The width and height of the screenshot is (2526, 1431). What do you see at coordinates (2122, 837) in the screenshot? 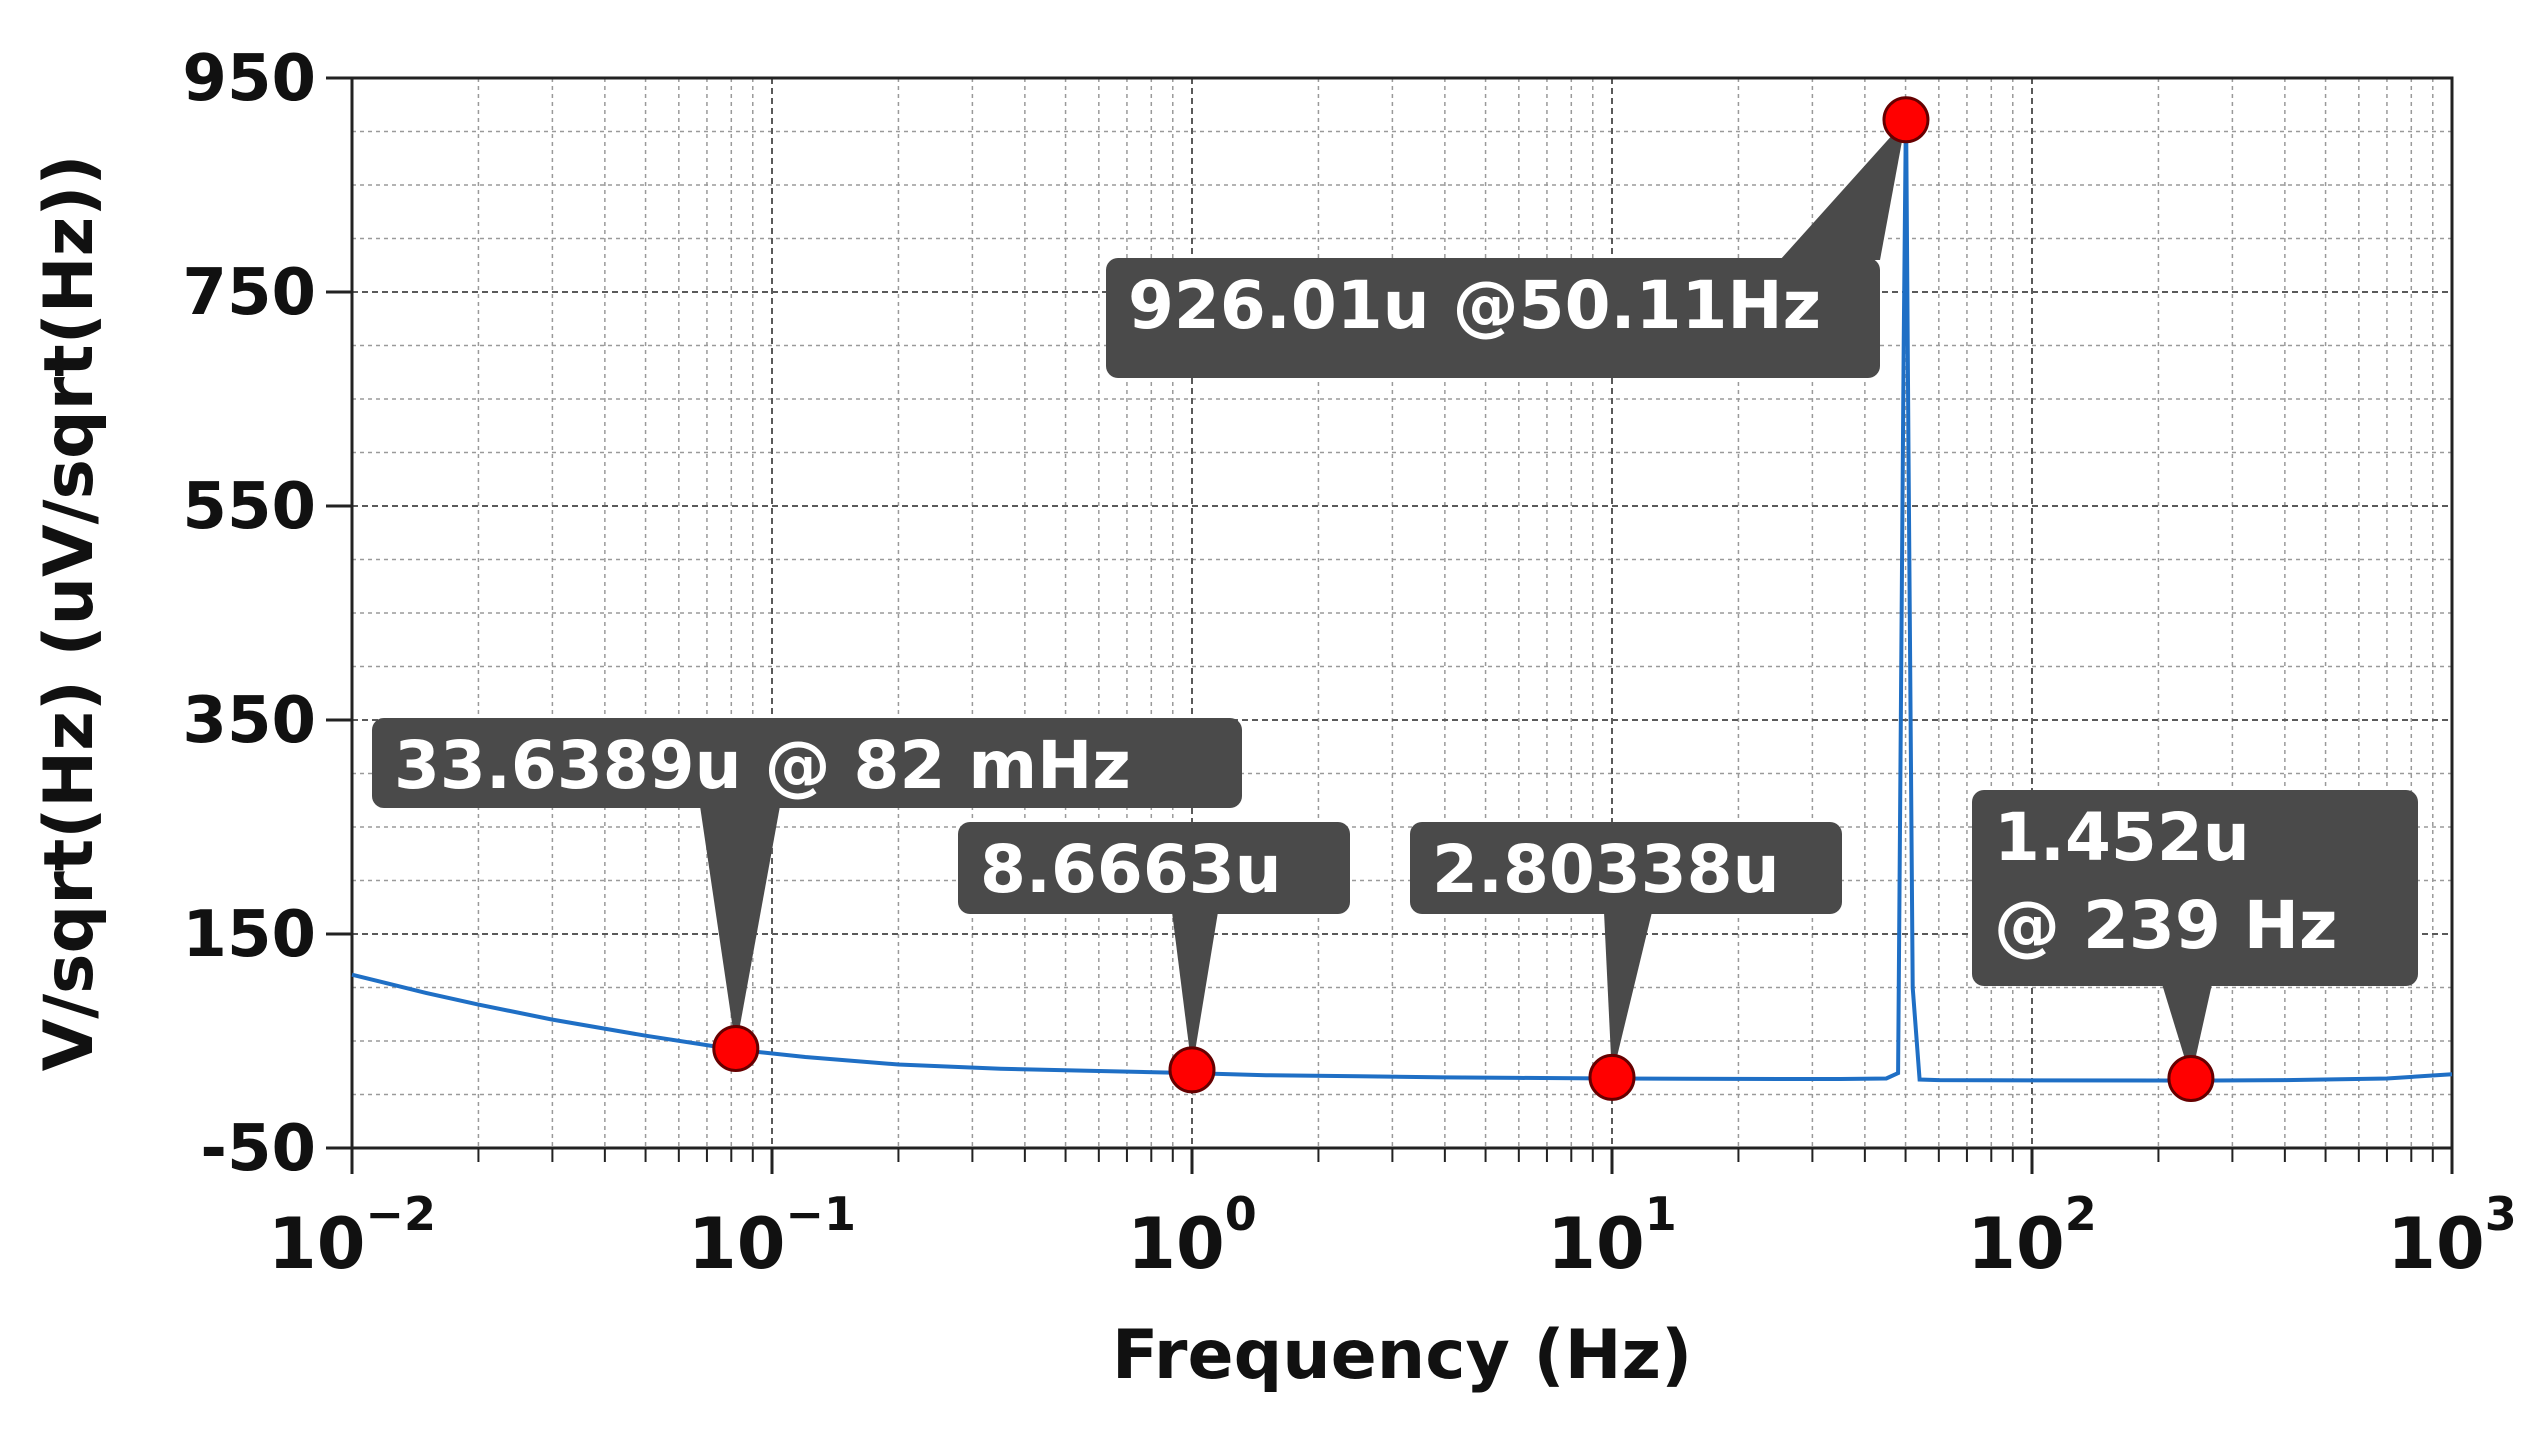
I see `callout-label: 1.452u` at bounding box center [2122, 837].